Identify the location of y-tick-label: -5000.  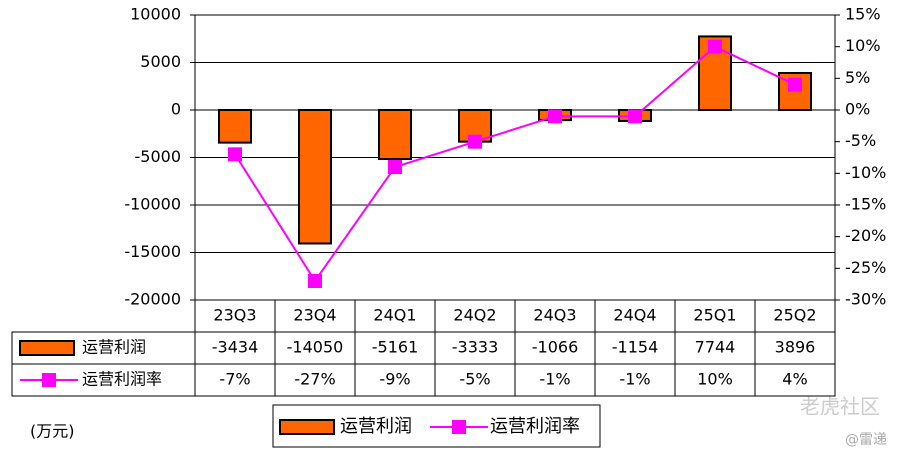
(158, 156).